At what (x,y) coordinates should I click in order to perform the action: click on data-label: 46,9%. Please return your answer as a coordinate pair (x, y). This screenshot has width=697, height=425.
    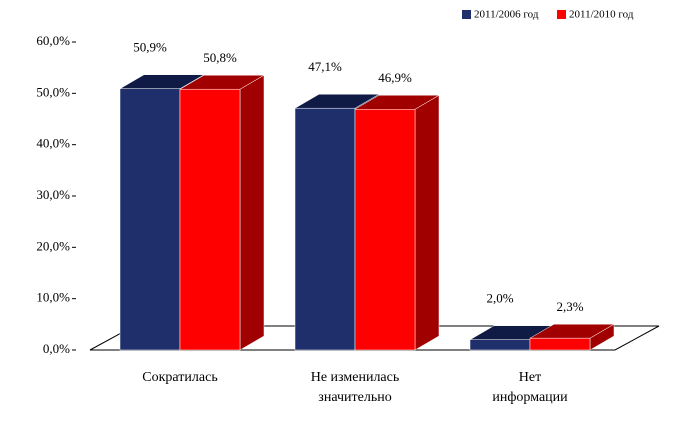
    Looking at the image, I should click on (395, 77).